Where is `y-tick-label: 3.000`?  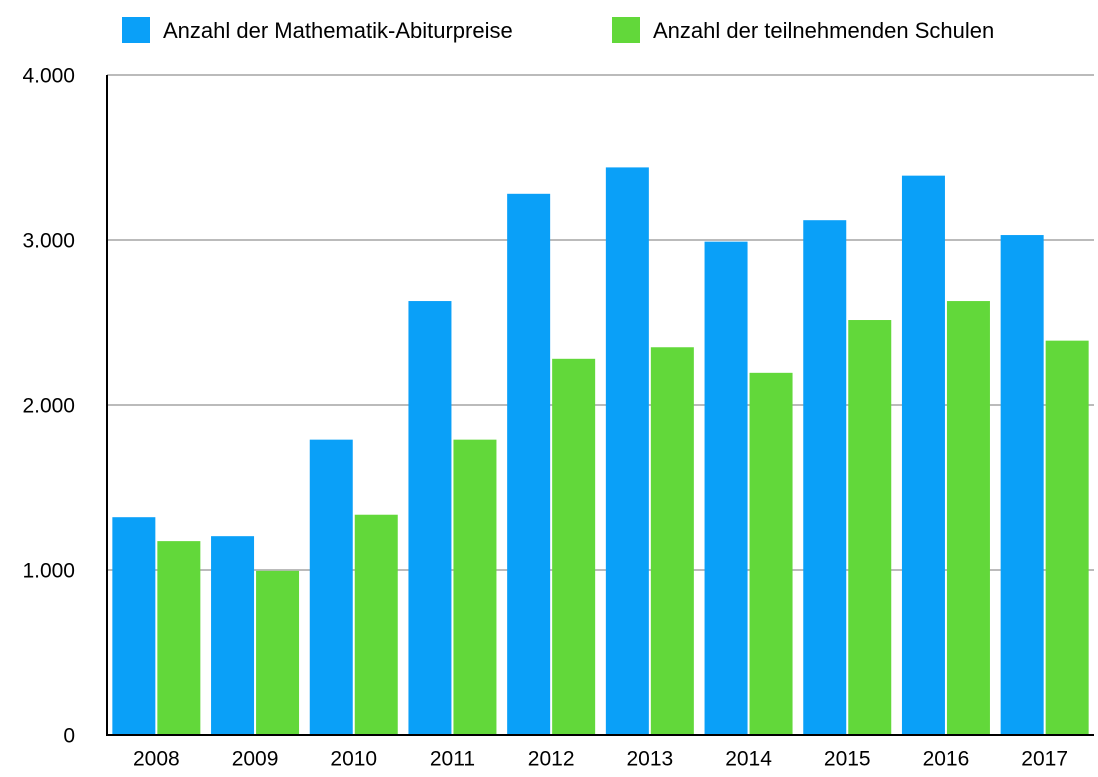
y-tick-label: 3.000 is located at coordinates (48, 241).